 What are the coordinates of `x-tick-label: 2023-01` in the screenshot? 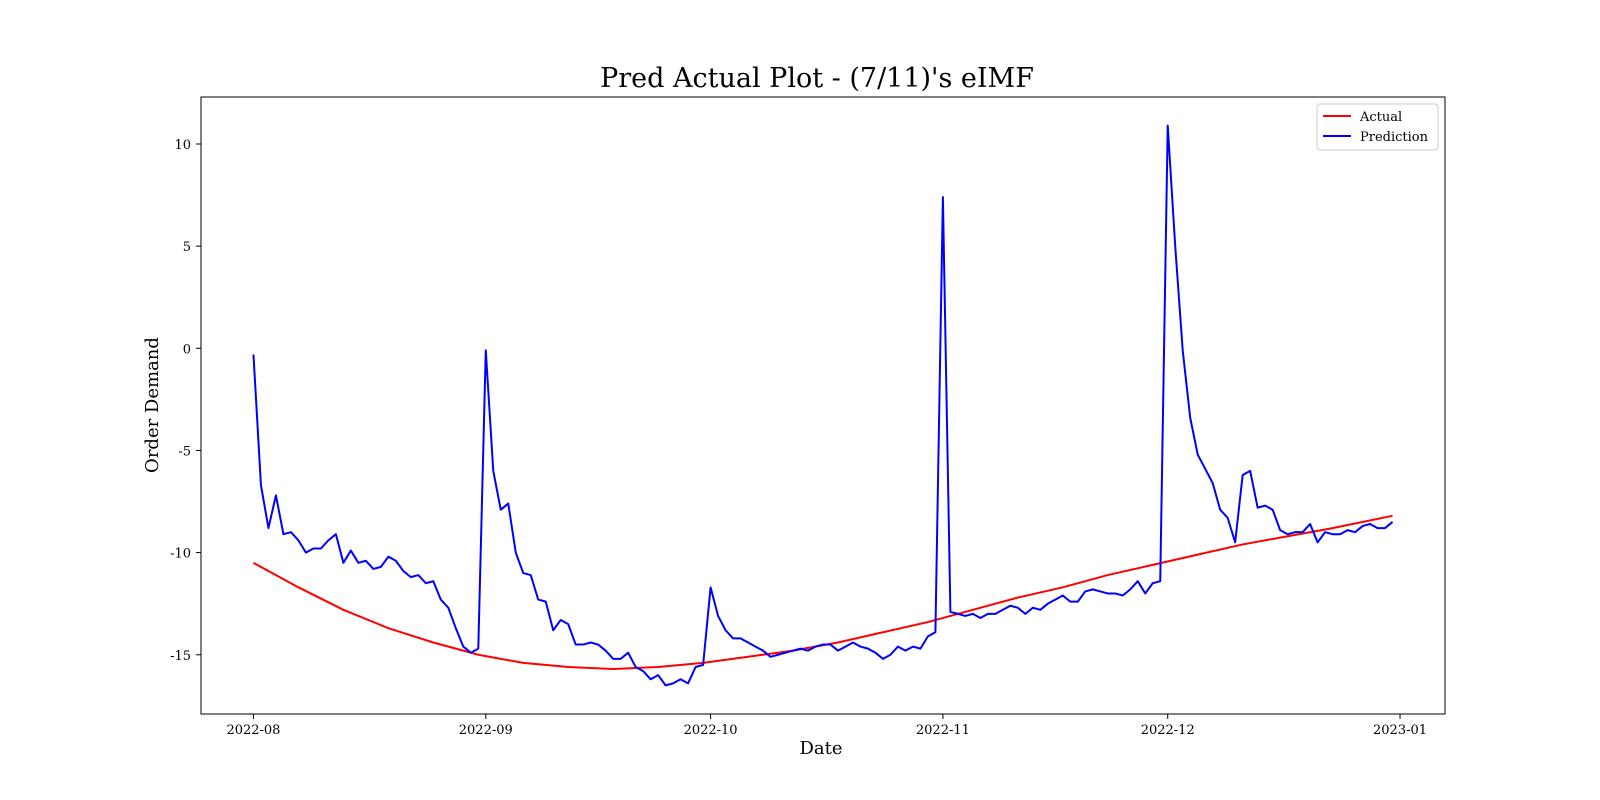 It's located at (1400, 730).